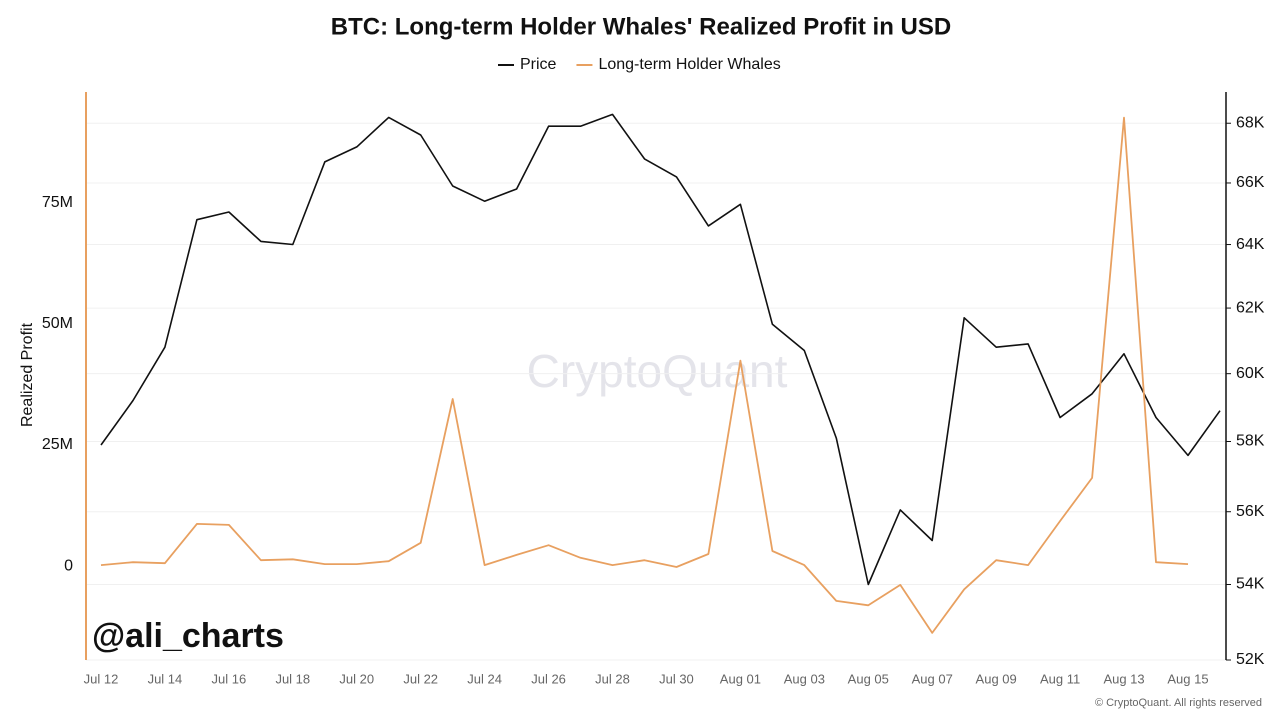 This screenshot has height=714, width=1282. I want to click on y2-tick-label: 68K, so click(1250, 122).